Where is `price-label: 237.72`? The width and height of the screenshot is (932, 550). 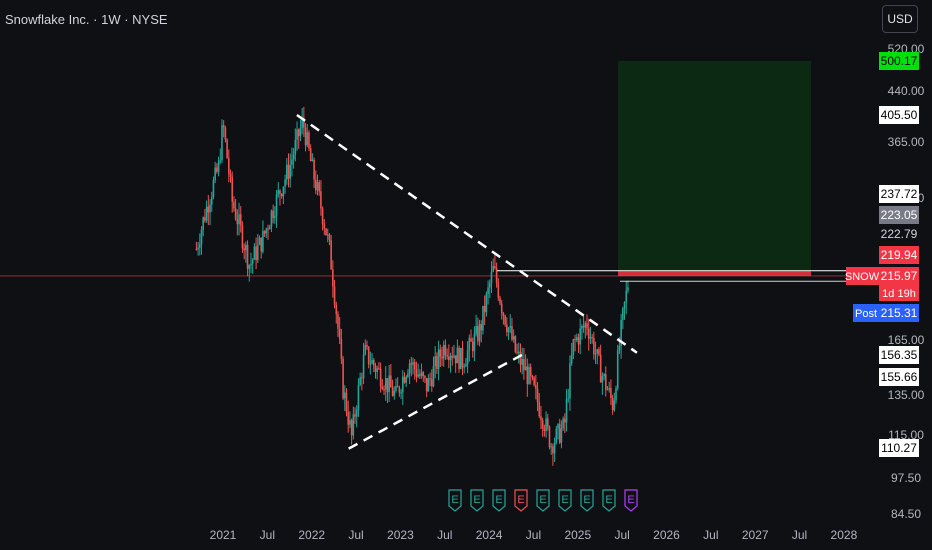 price-label: 237.72 is located at coordinates (899, 194).